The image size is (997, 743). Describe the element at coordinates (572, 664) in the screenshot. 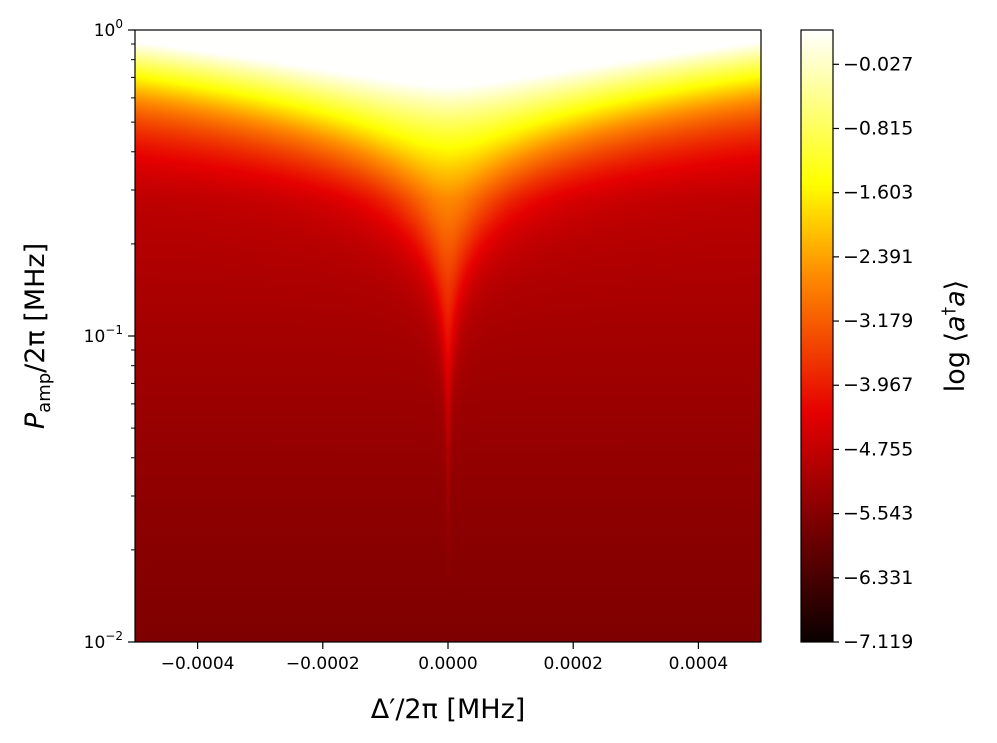

I see `x-tick-label: 0.0002` at that location.